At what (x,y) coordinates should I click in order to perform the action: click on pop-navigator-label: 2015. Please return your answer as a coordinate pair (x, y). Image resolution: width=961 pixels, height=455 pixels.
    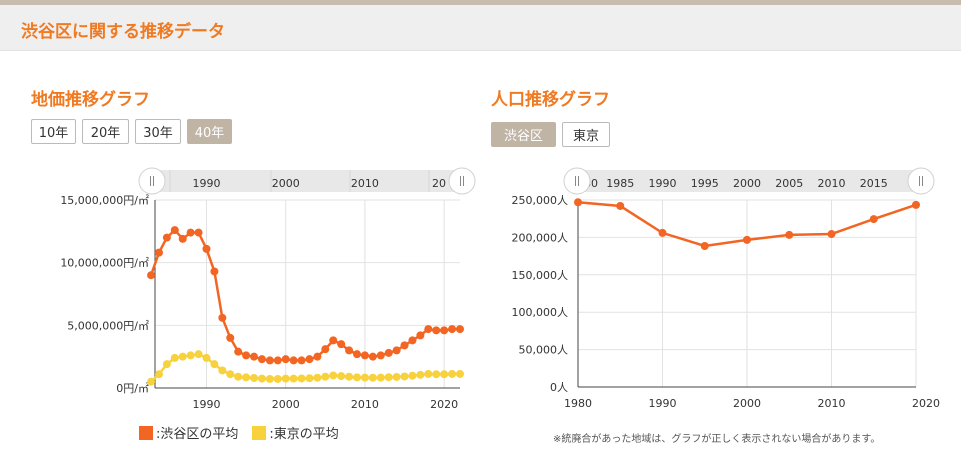
    Looking at the image, I should click on (874, 183).